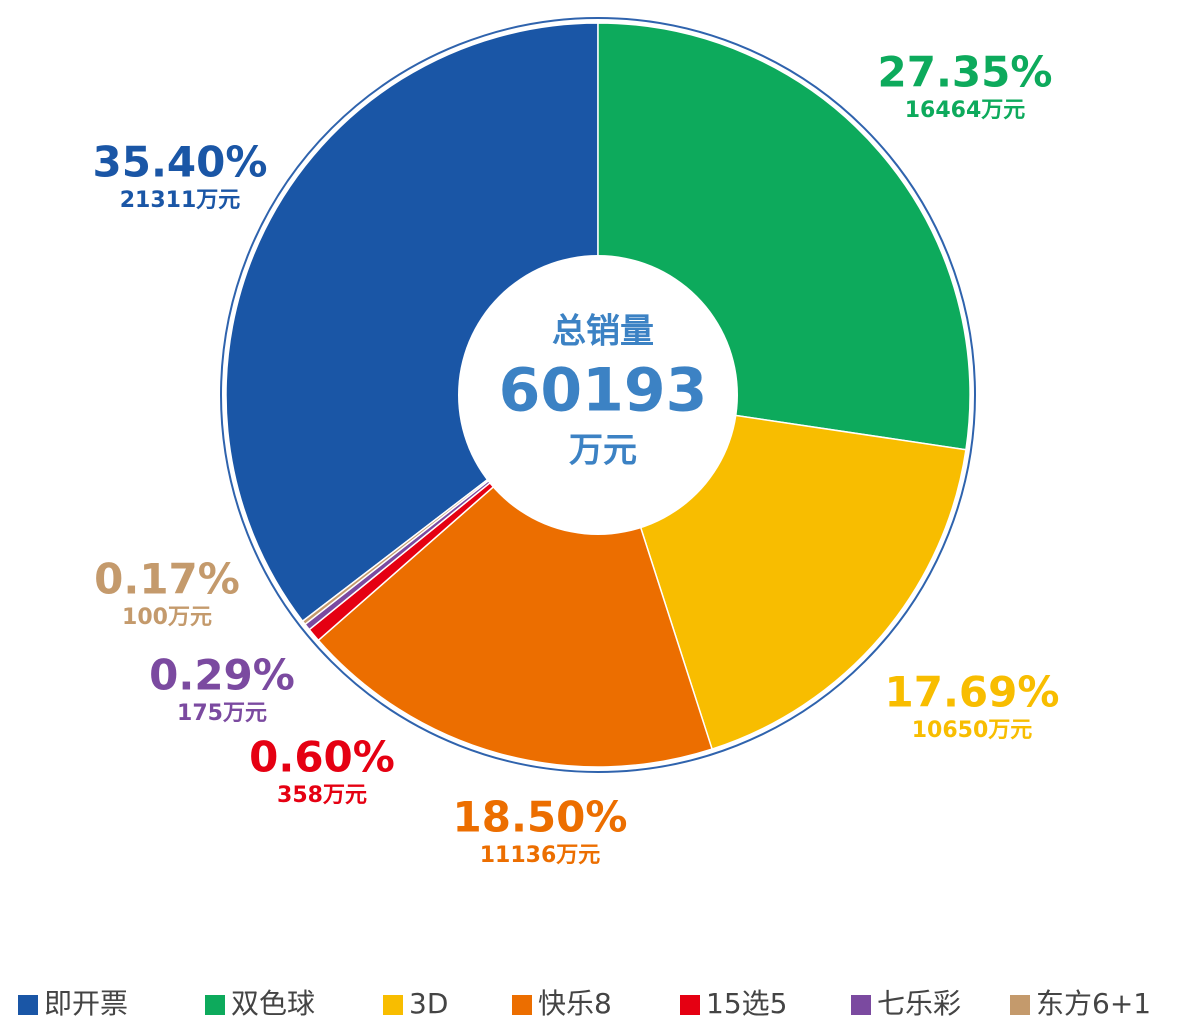 Image resolution: width=1198 pixels, height=1029 pixels. Describe the element at coordinates (603, 332) in the screenshot. I see `center-title: 总销量` at that location.